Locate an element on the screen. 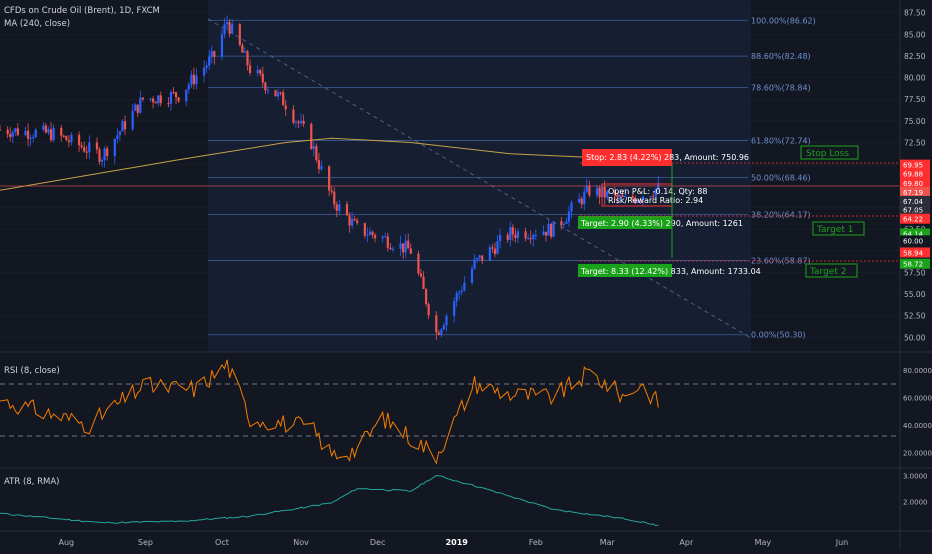  atr-title: ATR (8, RMA) is located at coordinates (31, 482).